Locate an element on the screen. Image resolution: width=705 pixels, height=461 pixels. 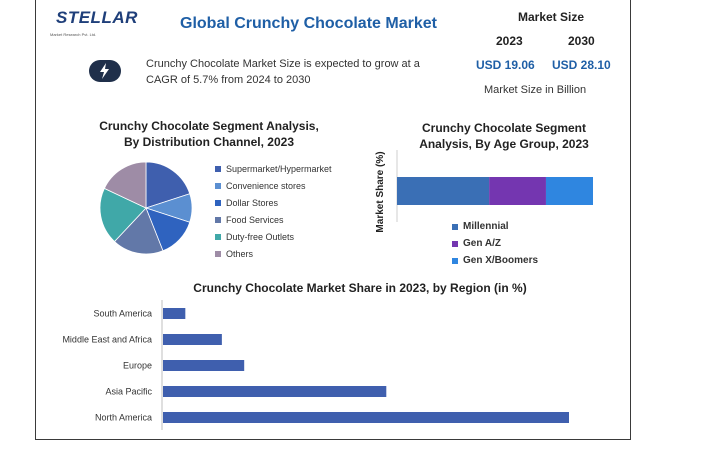
pie-slice-duty-free-outlets is located at coordinates (123, 215).